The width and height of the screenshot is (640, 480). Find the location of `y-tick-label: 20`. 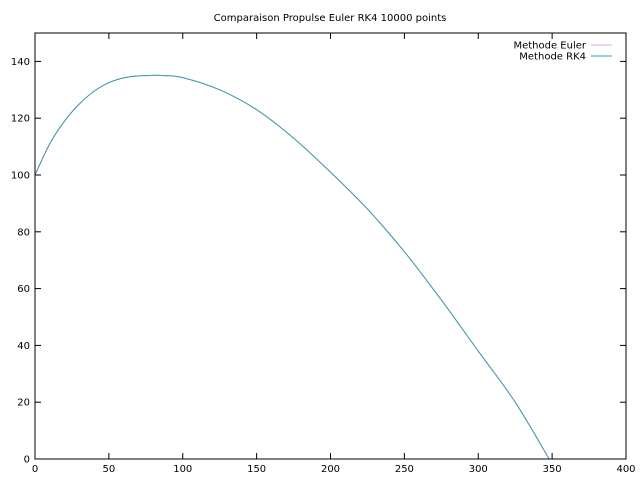

y-tick-label: 20 is located at coordinates (23, 403).